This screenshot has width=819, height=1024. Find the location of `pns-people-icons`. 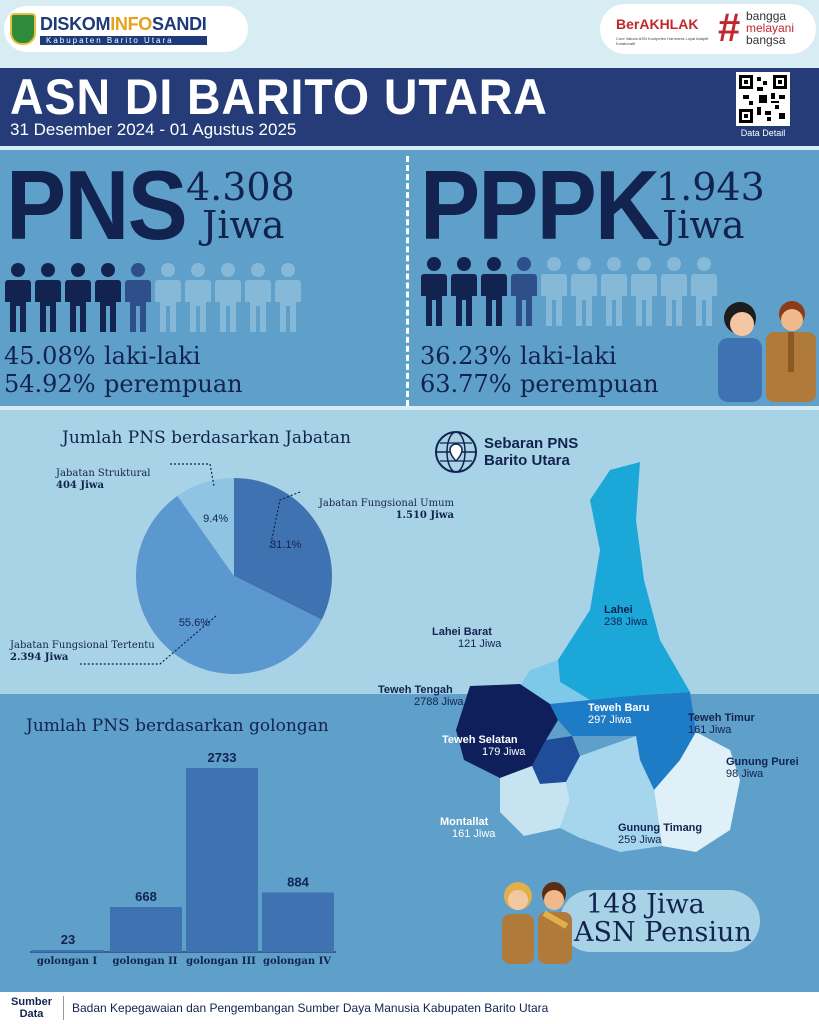

pns-people-icons is located at coordinates (153, 298).